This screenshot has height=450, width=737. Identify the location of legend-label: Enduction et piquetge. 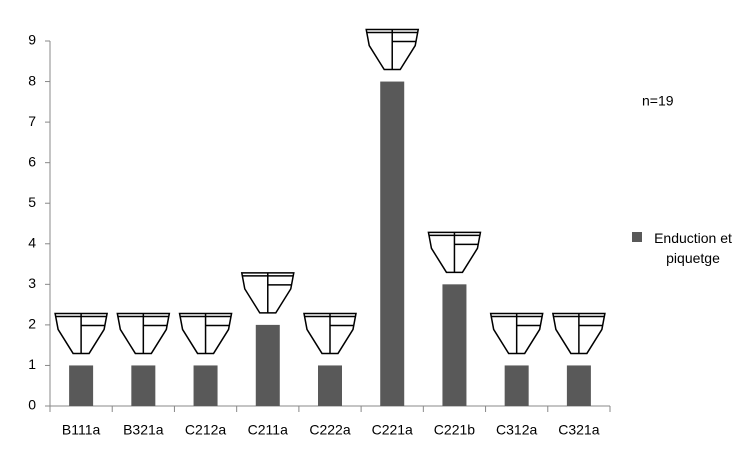
(693, 248).